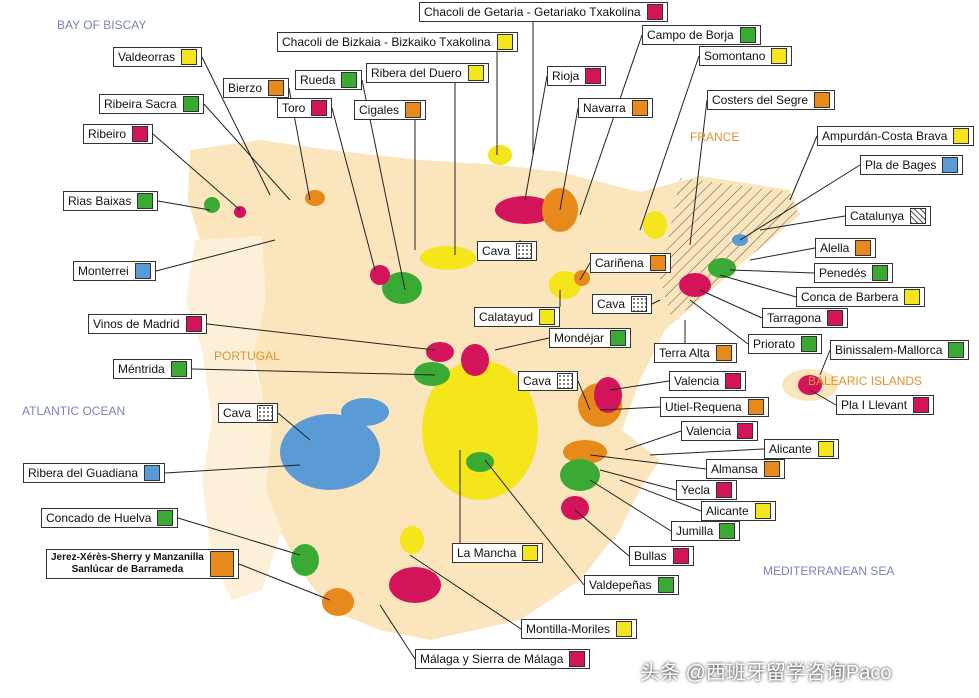 This screenshot has height=698, width=979. Describe the element at coordinates (579, 629) in the screenshot. I see `label-box: Montilla-Moriles` at that location.